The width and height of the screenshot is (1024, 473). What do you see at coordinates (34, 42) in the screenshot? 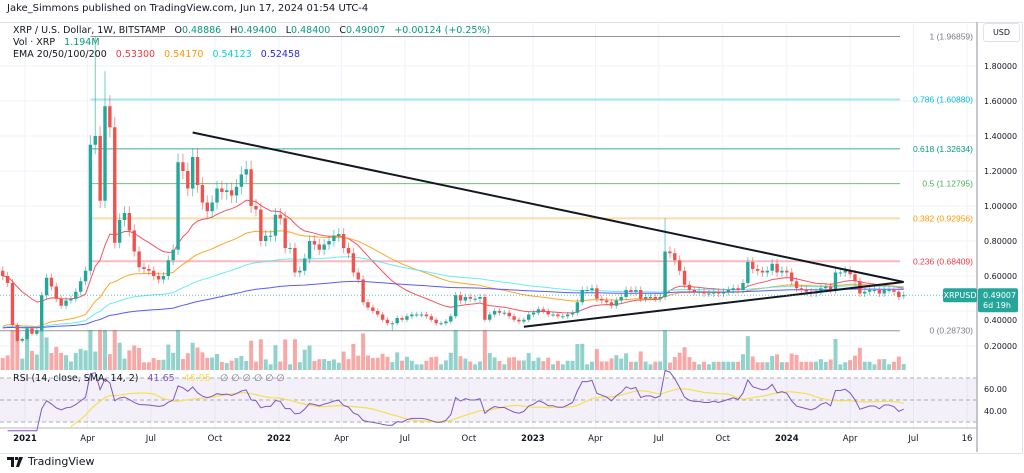
I see `volume-label: Vol · XRP` at bounding box center [34, 42].